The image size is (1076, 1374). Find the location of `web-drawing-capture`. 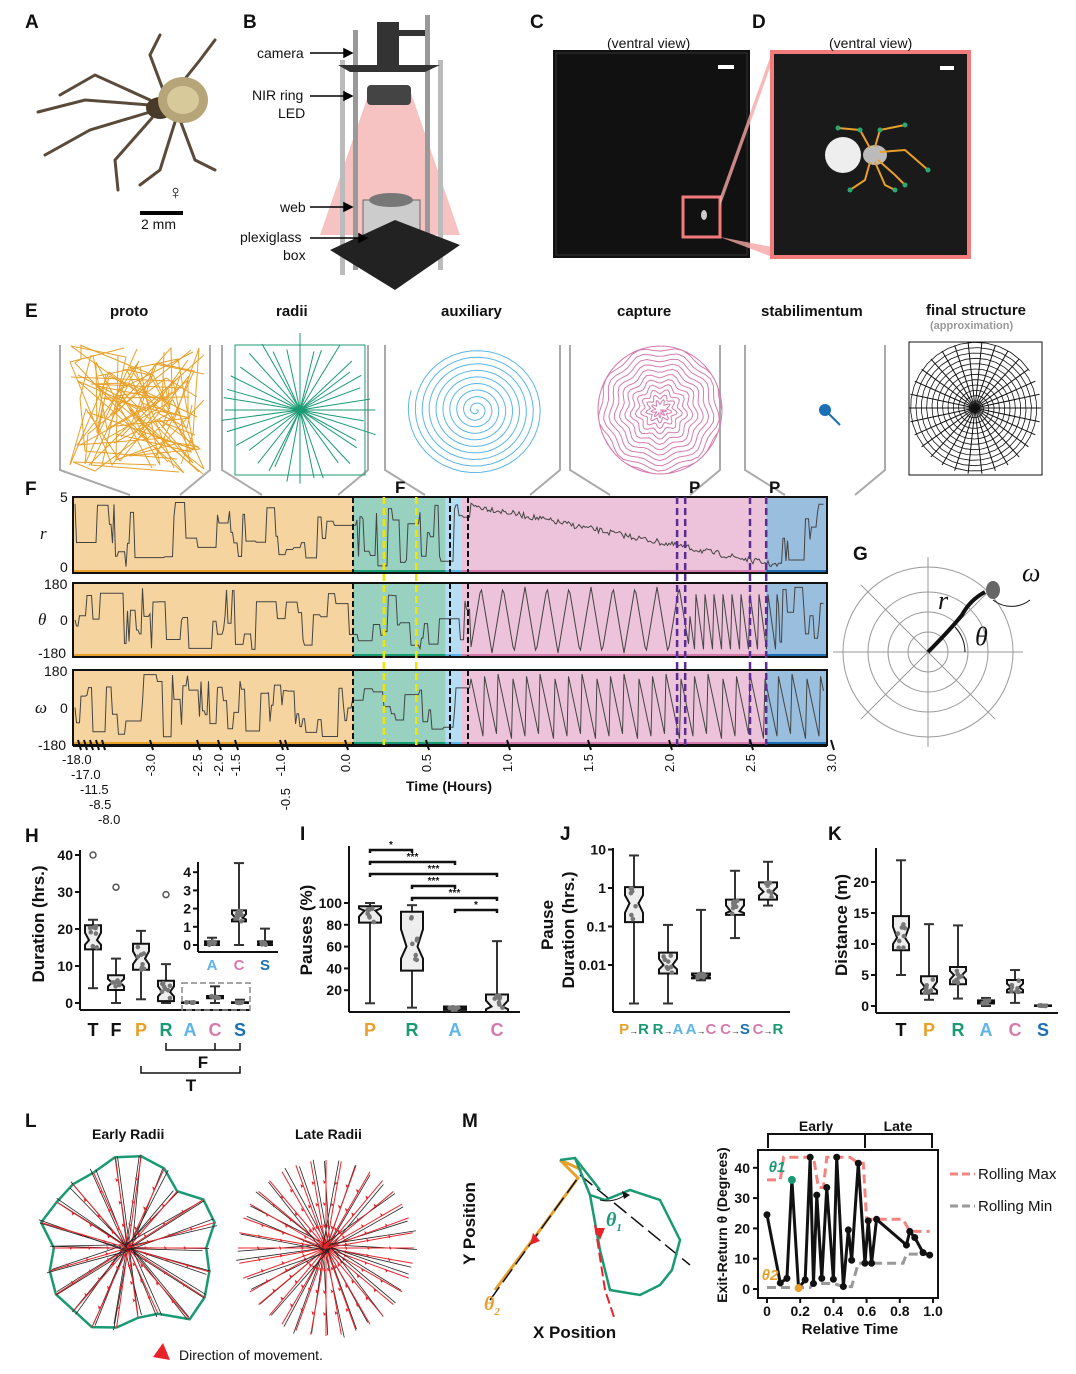

web-drawing-capture is located at coordinates (660, 410).